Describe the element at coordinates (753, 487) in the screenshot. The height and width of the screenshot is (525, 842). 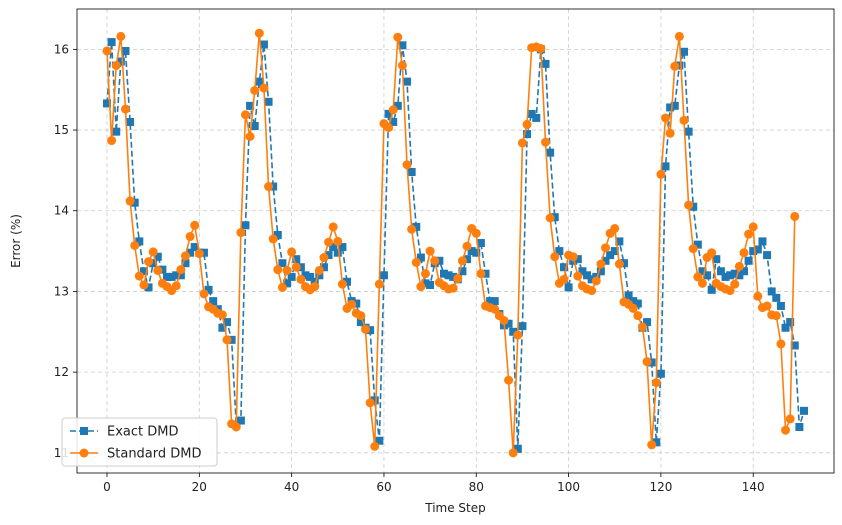
I see `x-tick-label: 140` at that location.